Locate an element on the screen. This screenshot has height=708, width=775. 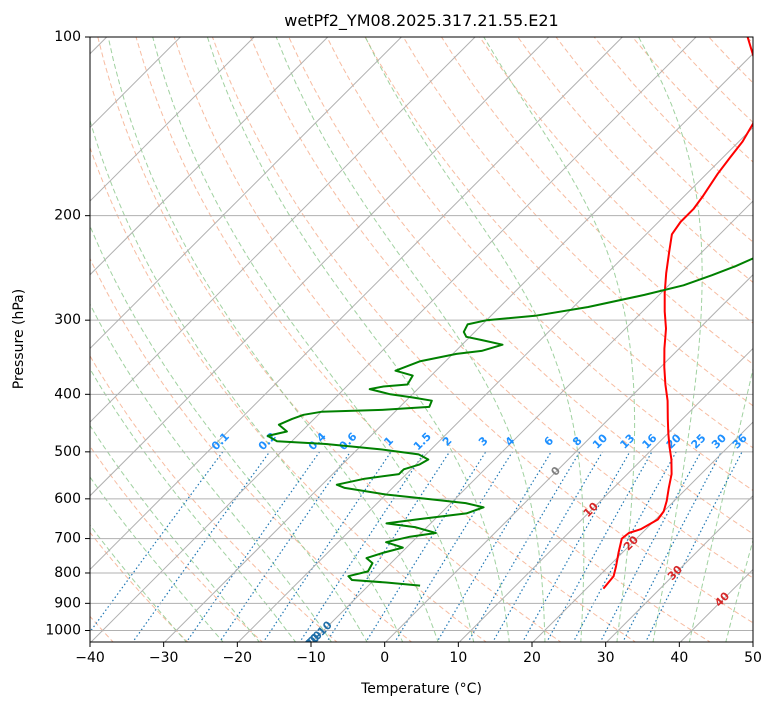
chart-title: wetPf2_YM08.2025.317.21.55.E21 is located at coordinates (421, 21).